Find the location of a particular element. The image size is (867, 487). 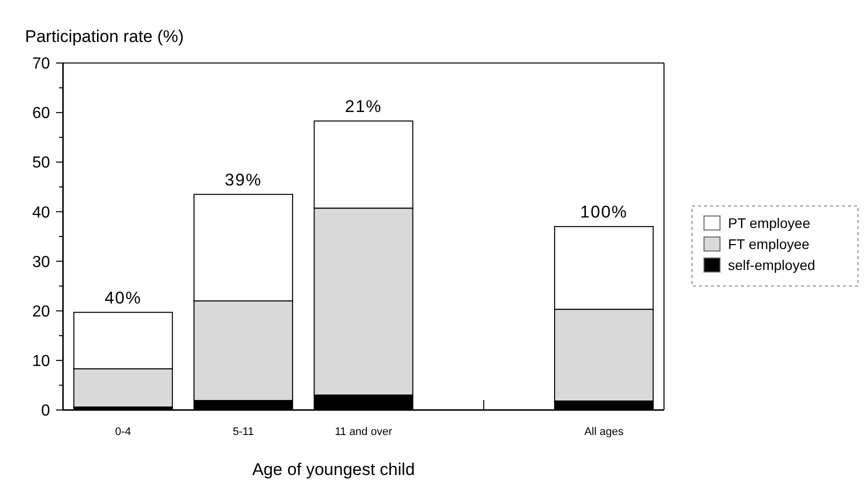

legend-label: FT employee is located at coordinates (769, 244).